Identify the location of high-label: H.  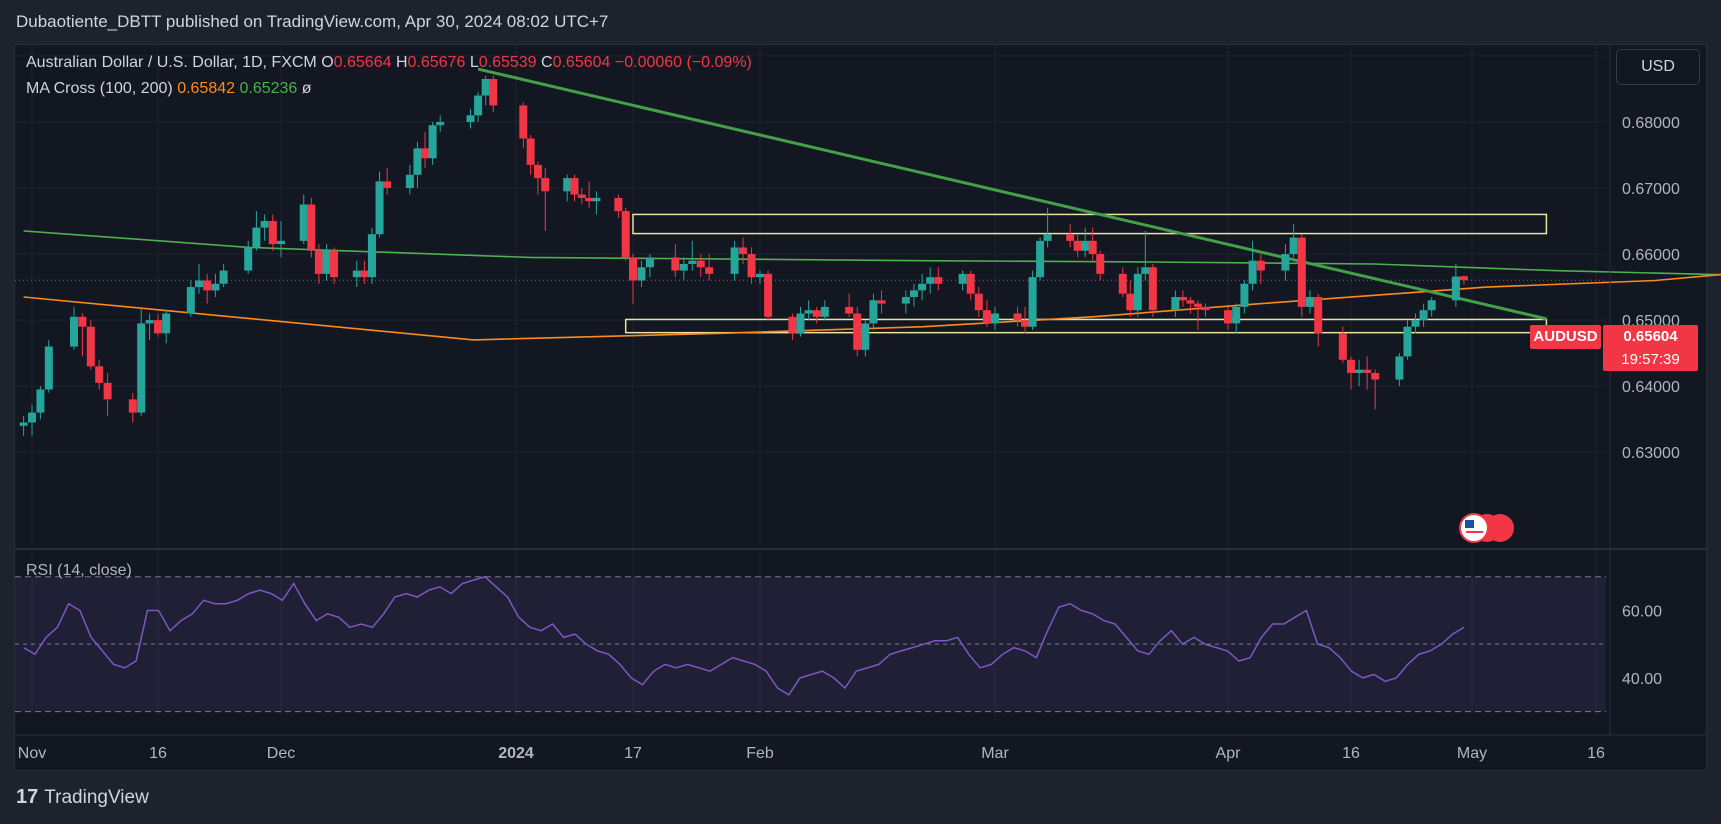
(401, 62).